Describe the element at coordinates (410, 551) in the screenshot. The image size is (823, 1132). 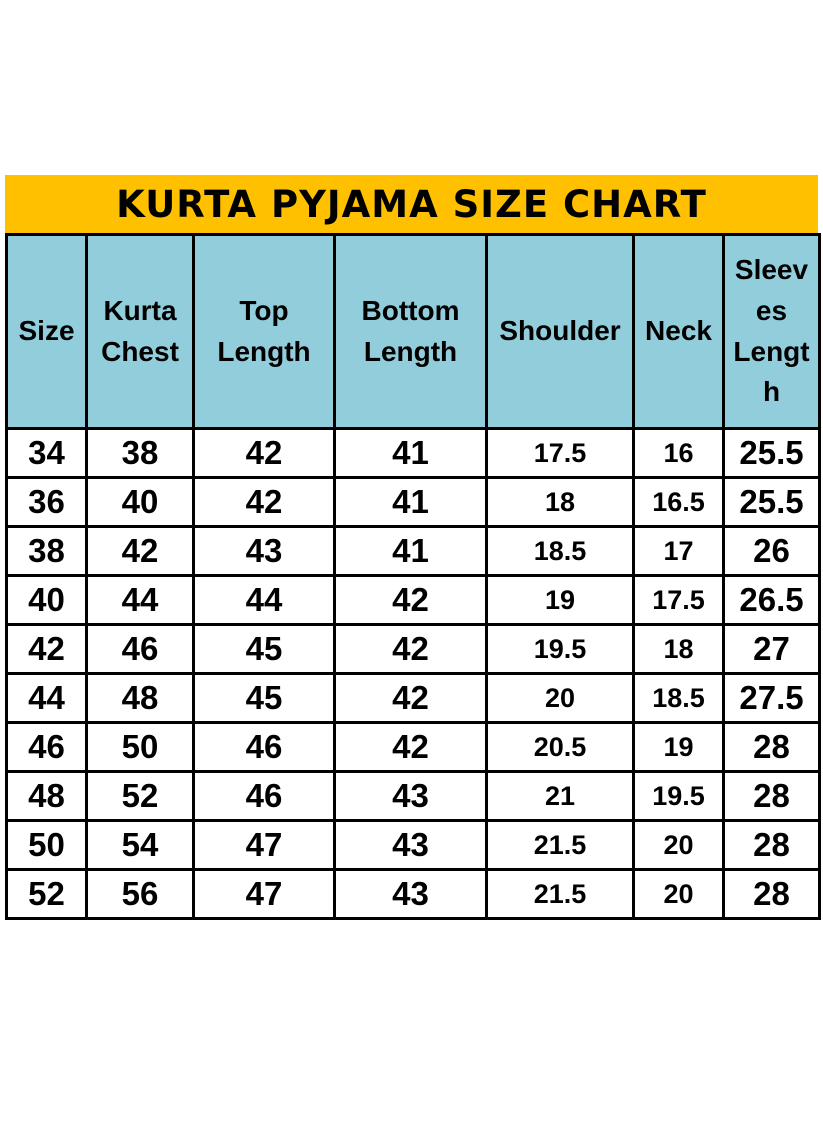
I see `cell-r2-c3: 41` at that location.